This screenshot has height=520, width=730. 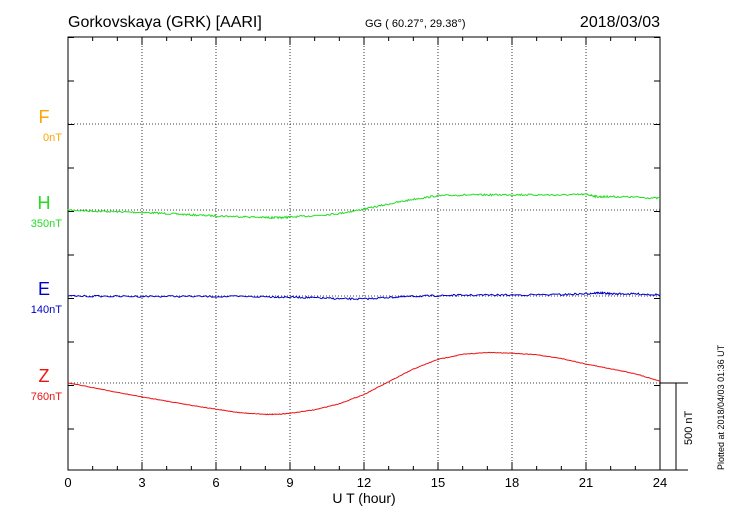 I want to click on x-tick-label: 3, so click(x=141, y=482).